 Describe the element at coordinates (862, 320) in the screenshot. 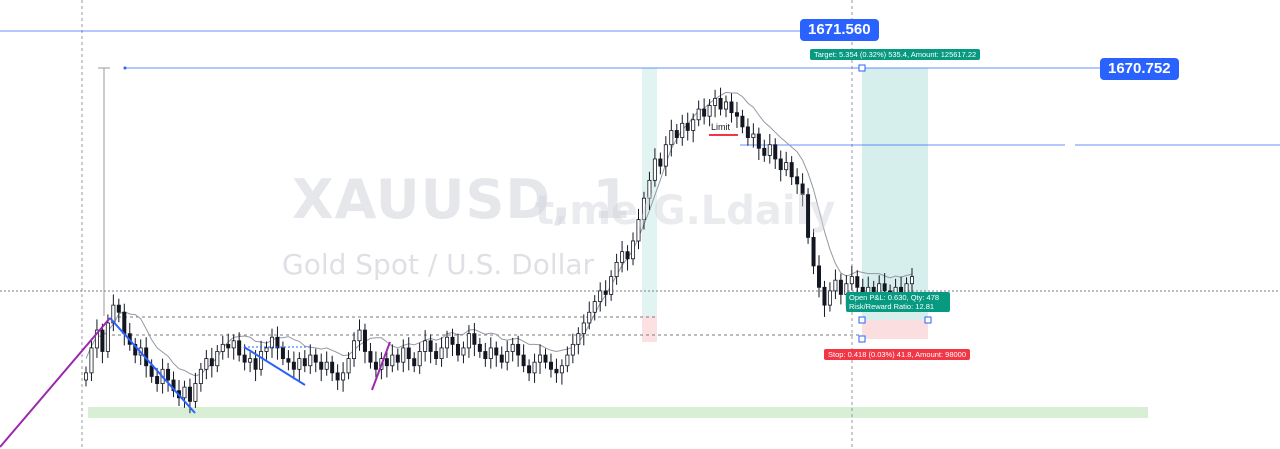

I see `entry-handle-left` at that location.